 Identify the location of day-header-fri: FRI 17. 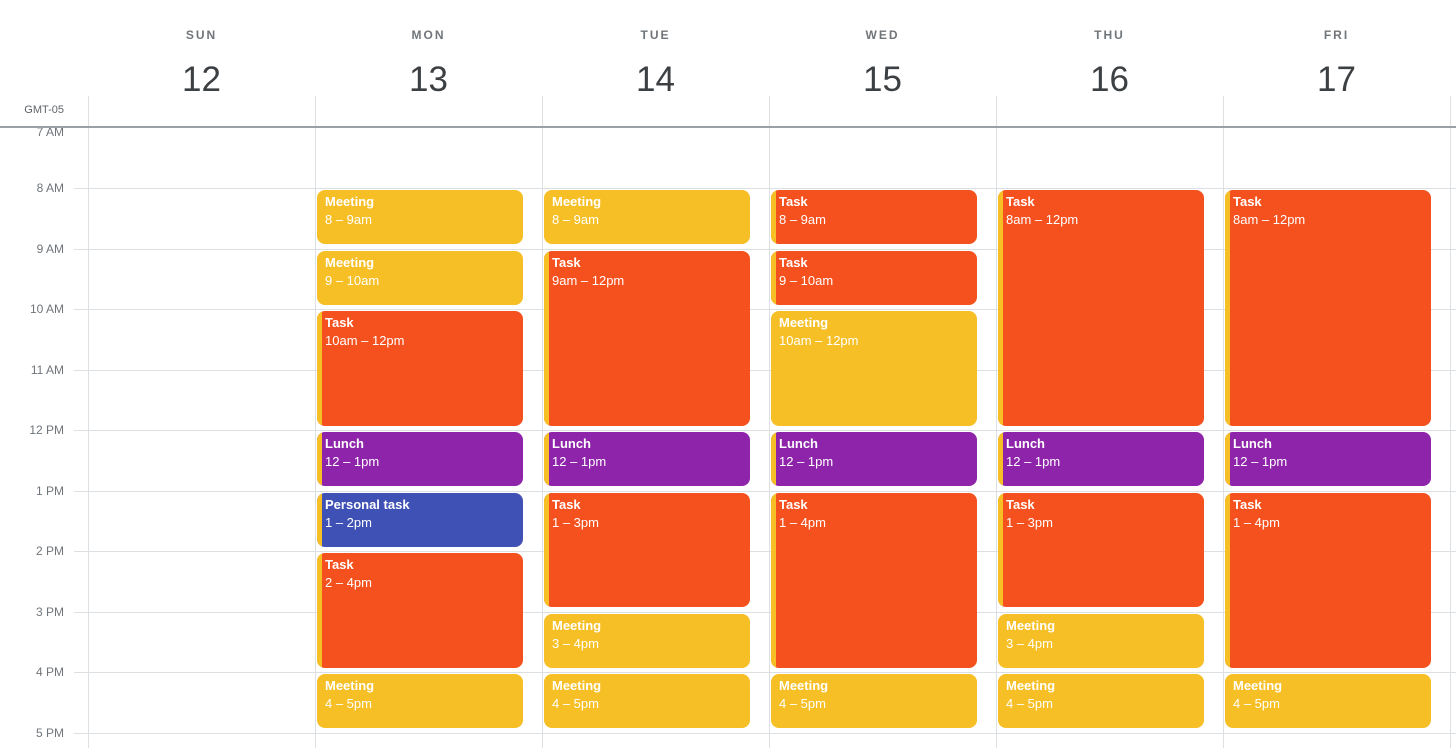
(1336, 63).